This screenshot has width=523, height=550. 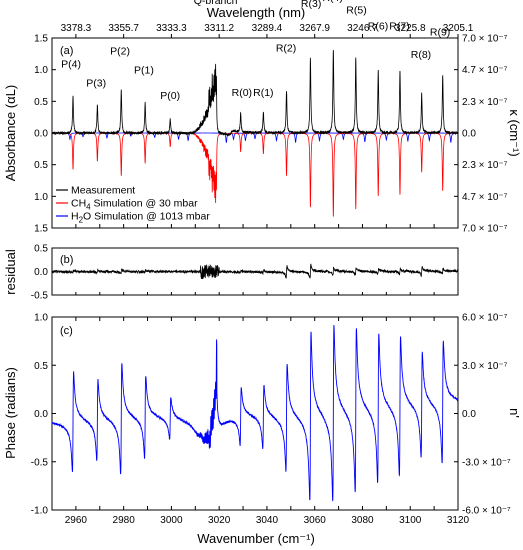 I want to click on peak-label: P(2), so click(x=120, y=52).